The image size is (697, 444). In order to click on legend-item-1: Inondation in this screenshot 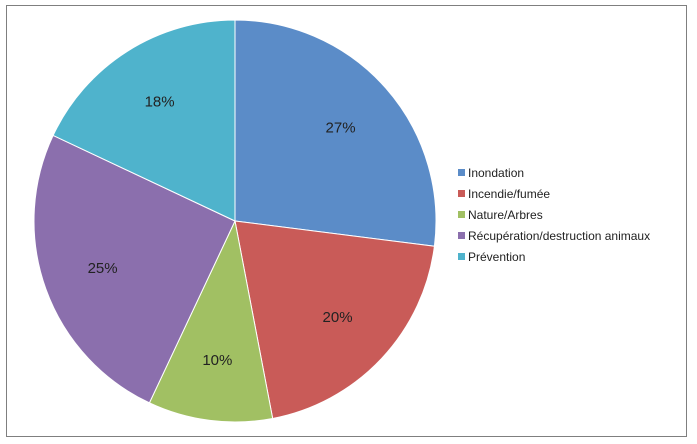, I will do `click(554, 172)`.